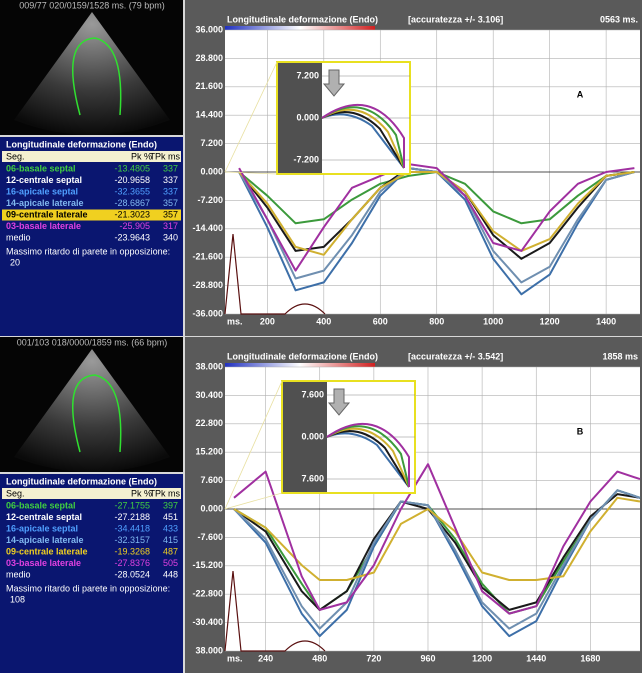 The width and height of the screenshot is (642, 673). Describe the element at coordinates (15, 262) in the screenshot. I see `delay-value: 20` at that location.